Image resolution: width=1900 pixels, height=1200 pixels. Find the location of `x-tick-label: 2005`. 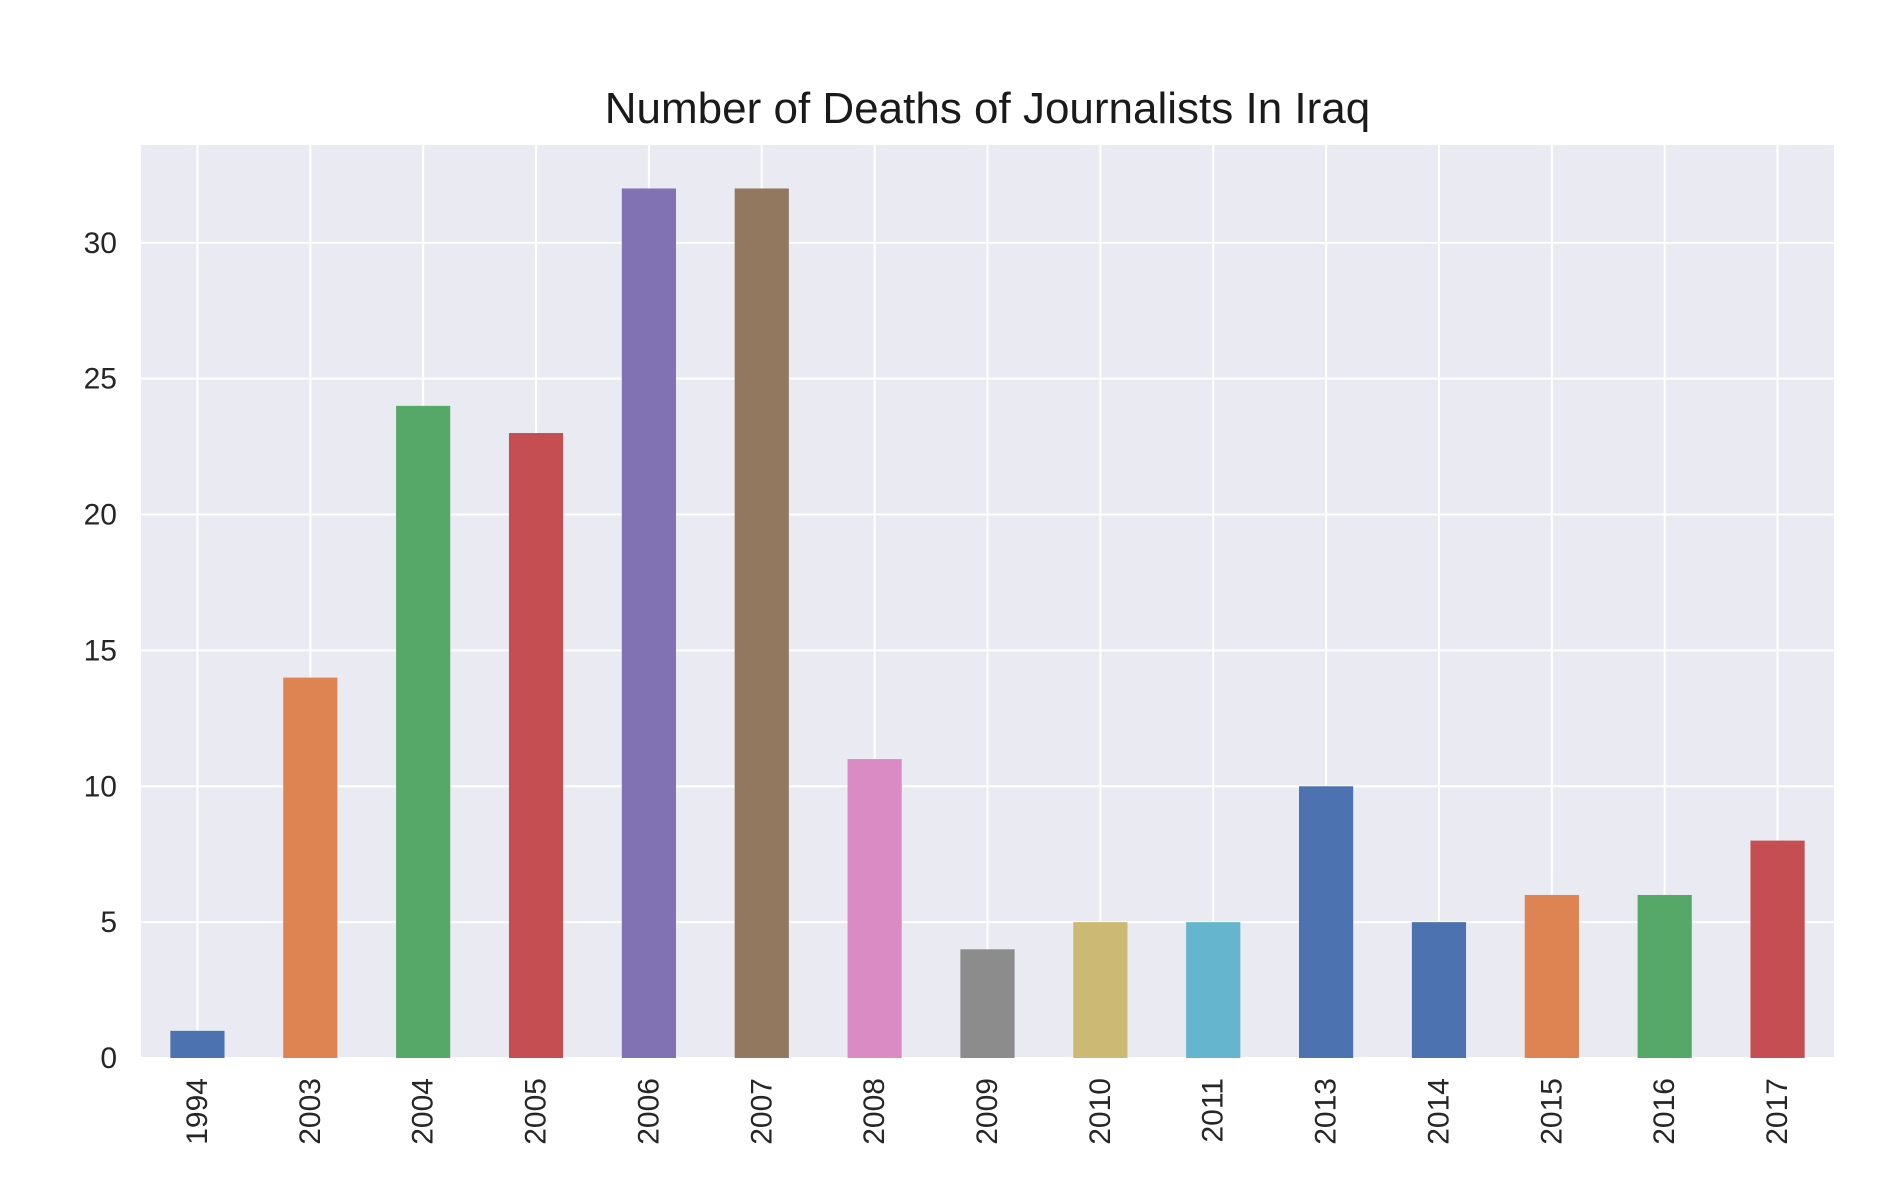

x-tick-label: 2005 is located at coordinates (536, 1111).